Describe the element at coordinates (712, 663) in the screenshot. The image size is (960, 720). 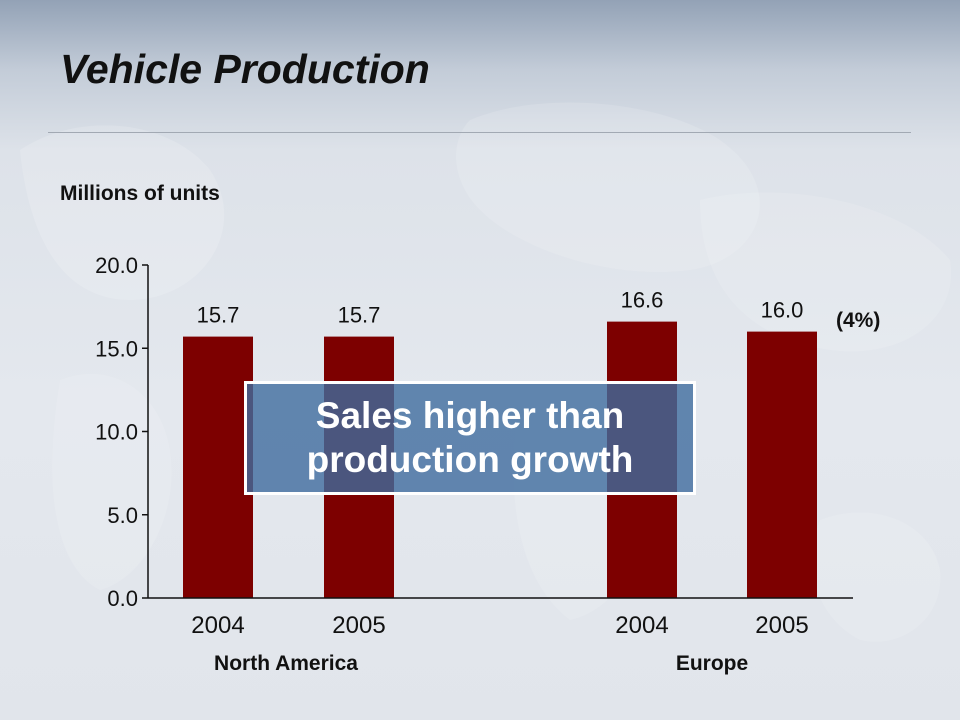
I see `group-label-europe: Europe` at that location.